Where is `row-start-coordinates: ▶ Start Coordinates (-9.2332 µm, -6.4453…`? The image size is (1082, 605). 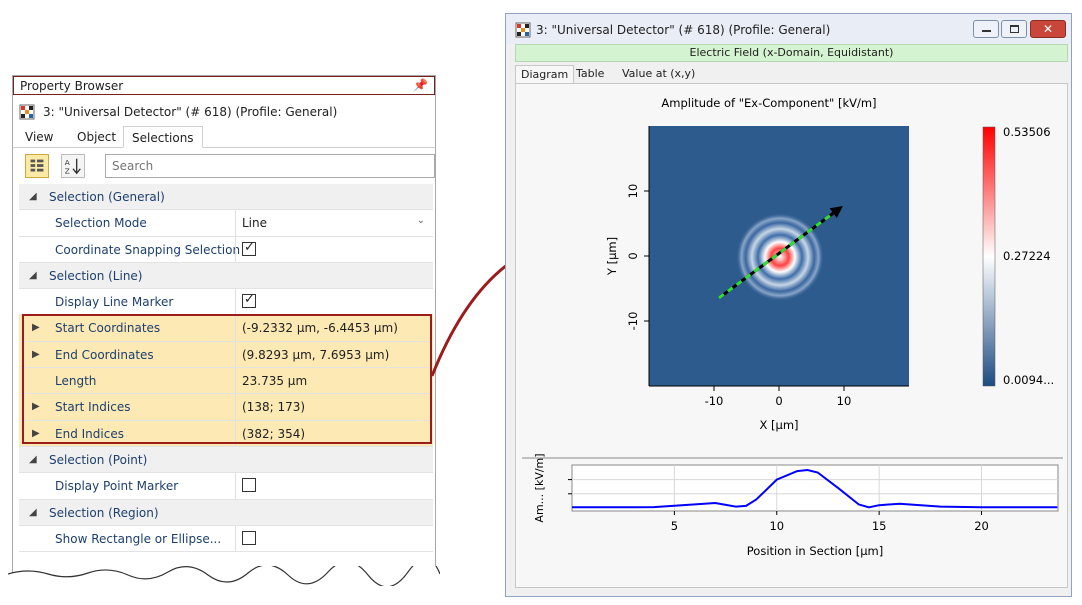 row-start-coordinates: ▶ Start Coordinates (-9.2332 µm, -6.4453… is located at coordinates (226, 328).